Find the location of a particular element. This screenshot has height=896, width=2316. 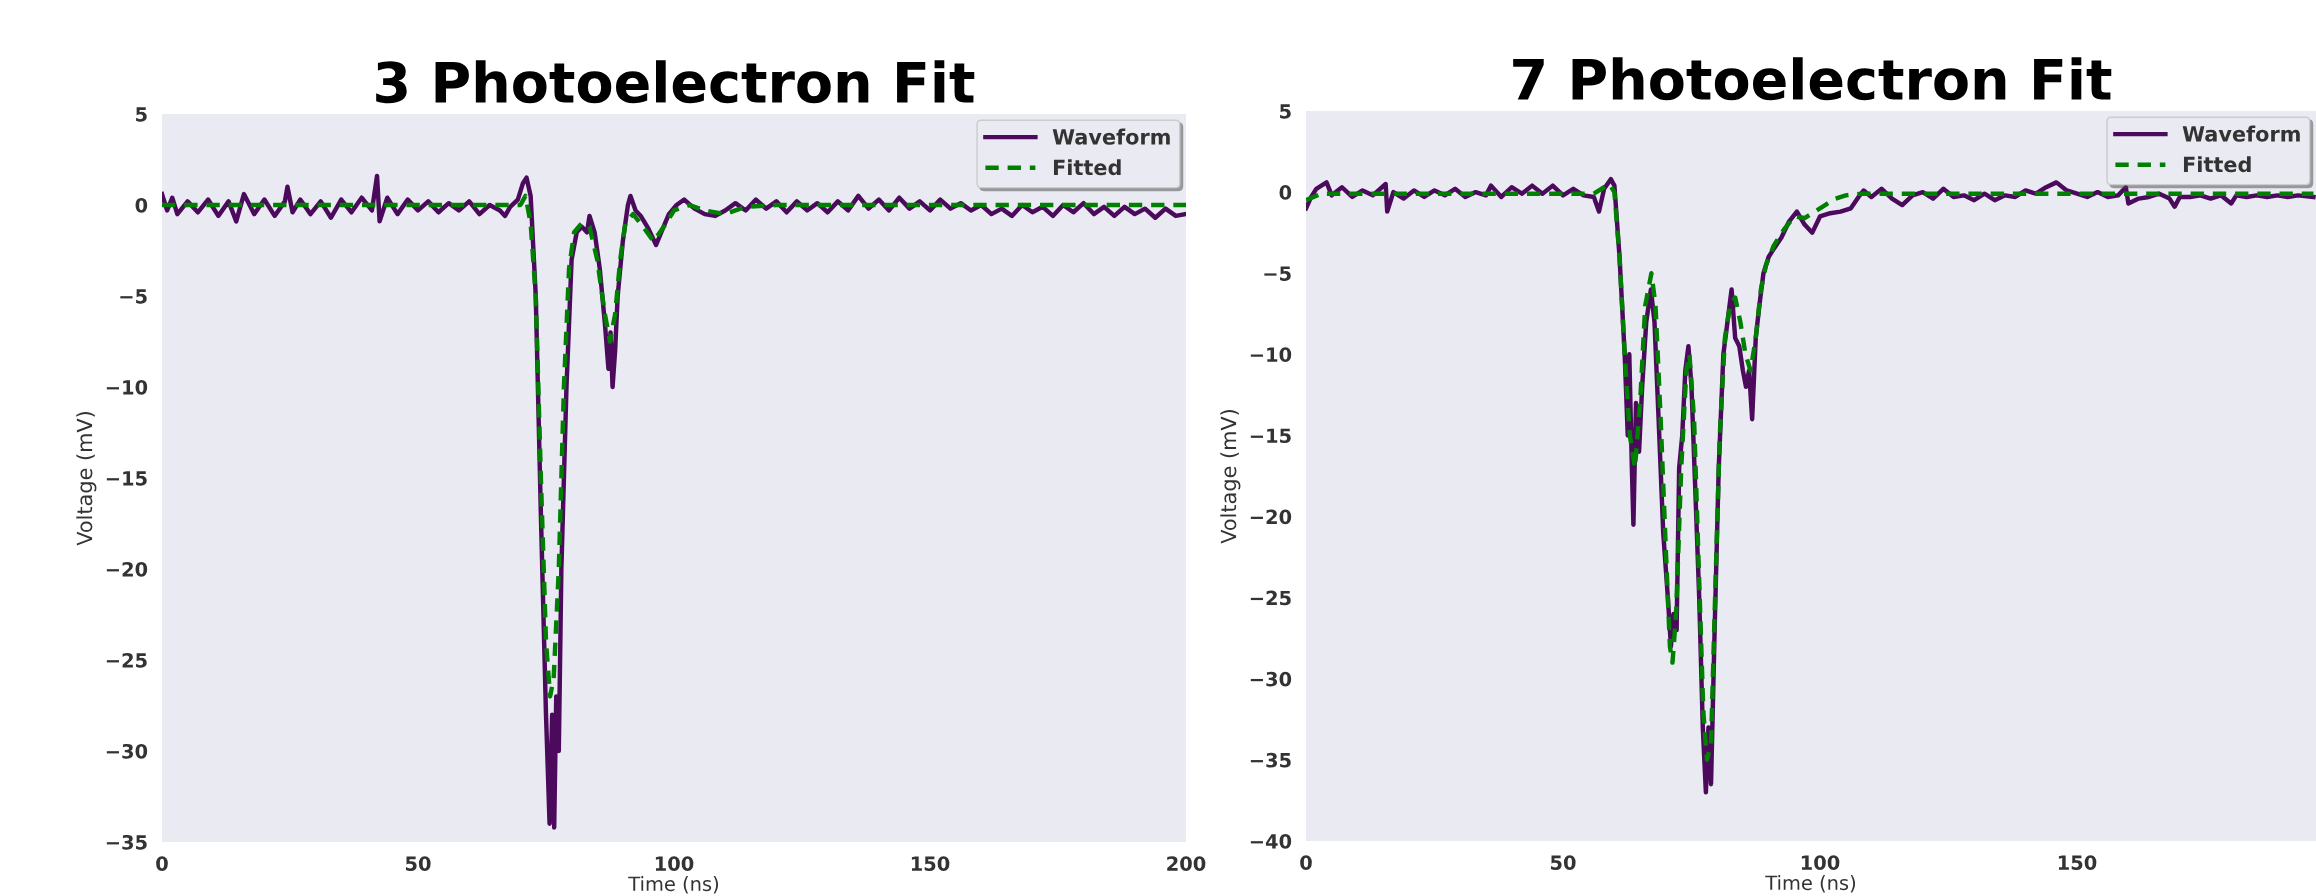

chart-title: 3 Photoelectron Fit is located at coordinates (675, 82).